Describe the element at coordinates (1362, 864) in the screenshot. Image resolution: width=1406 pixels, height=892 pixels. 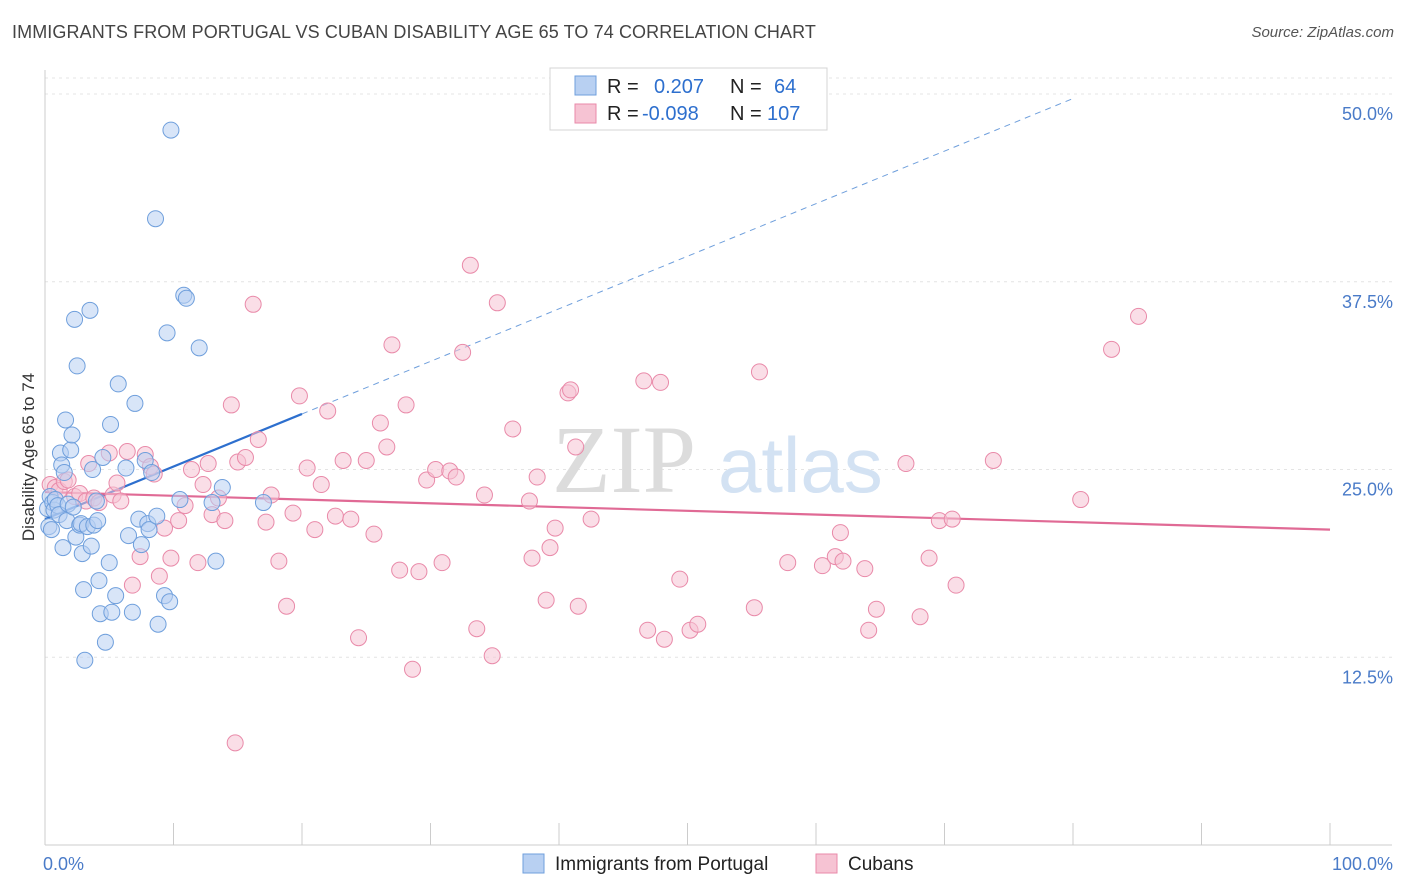
I see `x-tick-label-max: 100.0%` at that location.